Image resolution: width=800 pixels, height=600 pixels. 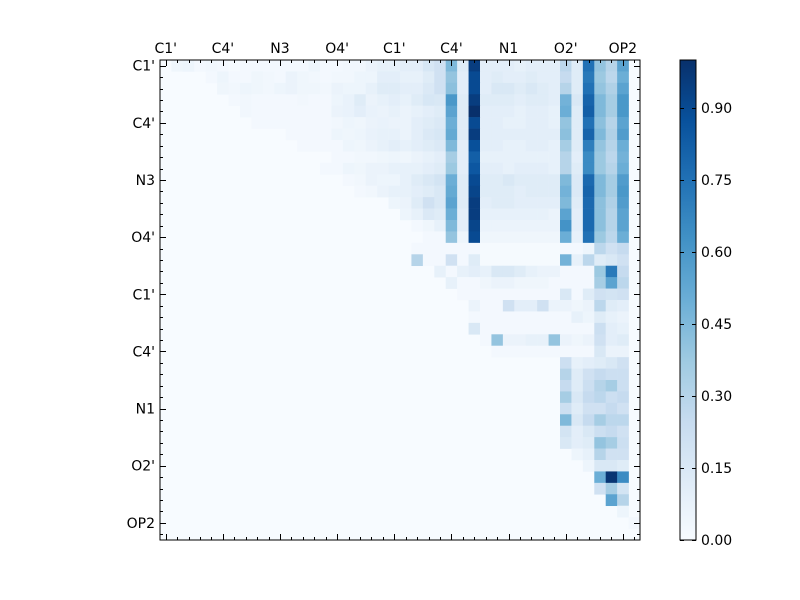 What do you see at coordinates (223, 49) in the screenshot?
I see `x-tick-label: C4'` at bounding box center [223, 49].